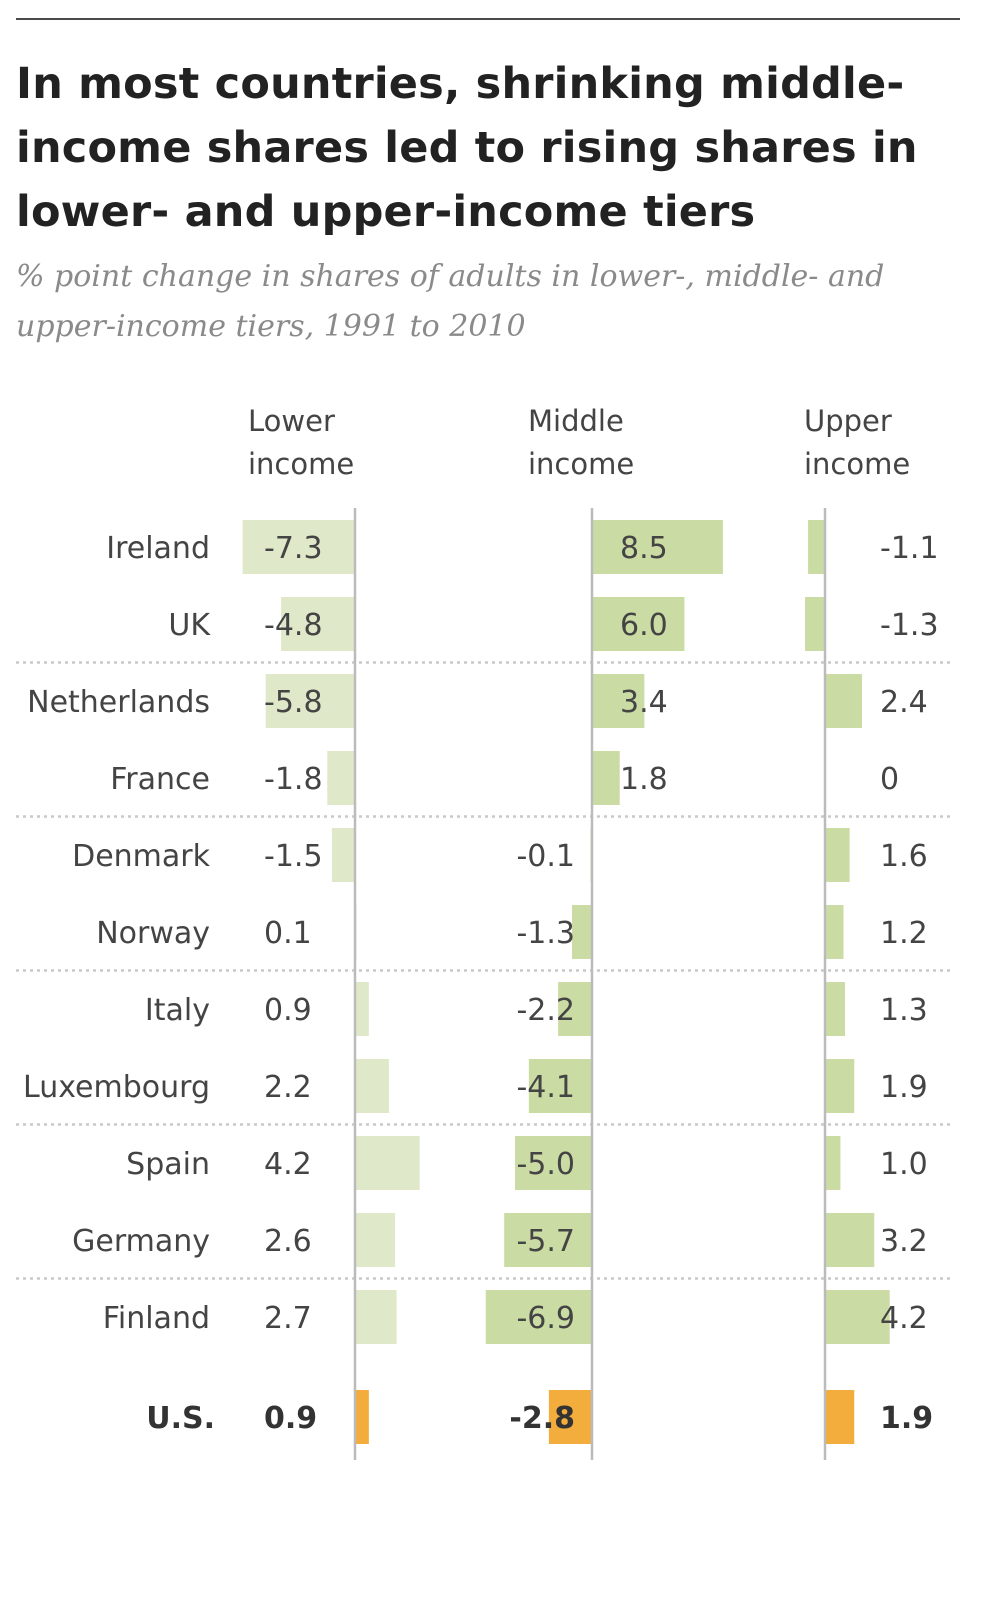 Image resolution: width=1000 pixels, height=1611 pixels. What do you see at coordinates (542, 1418) in the screenshot?
I see `value-label-middle: -2.8` at bounding box center [542, 1418].